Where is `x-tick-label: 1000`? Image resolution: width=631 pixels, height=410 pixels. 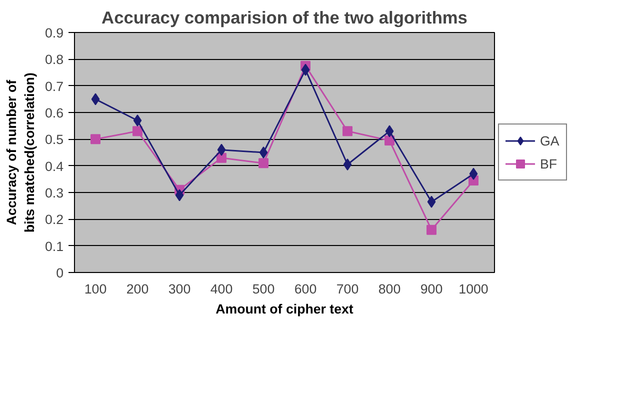 x-tick-label: 1000 is located at coordinates (473, 289).